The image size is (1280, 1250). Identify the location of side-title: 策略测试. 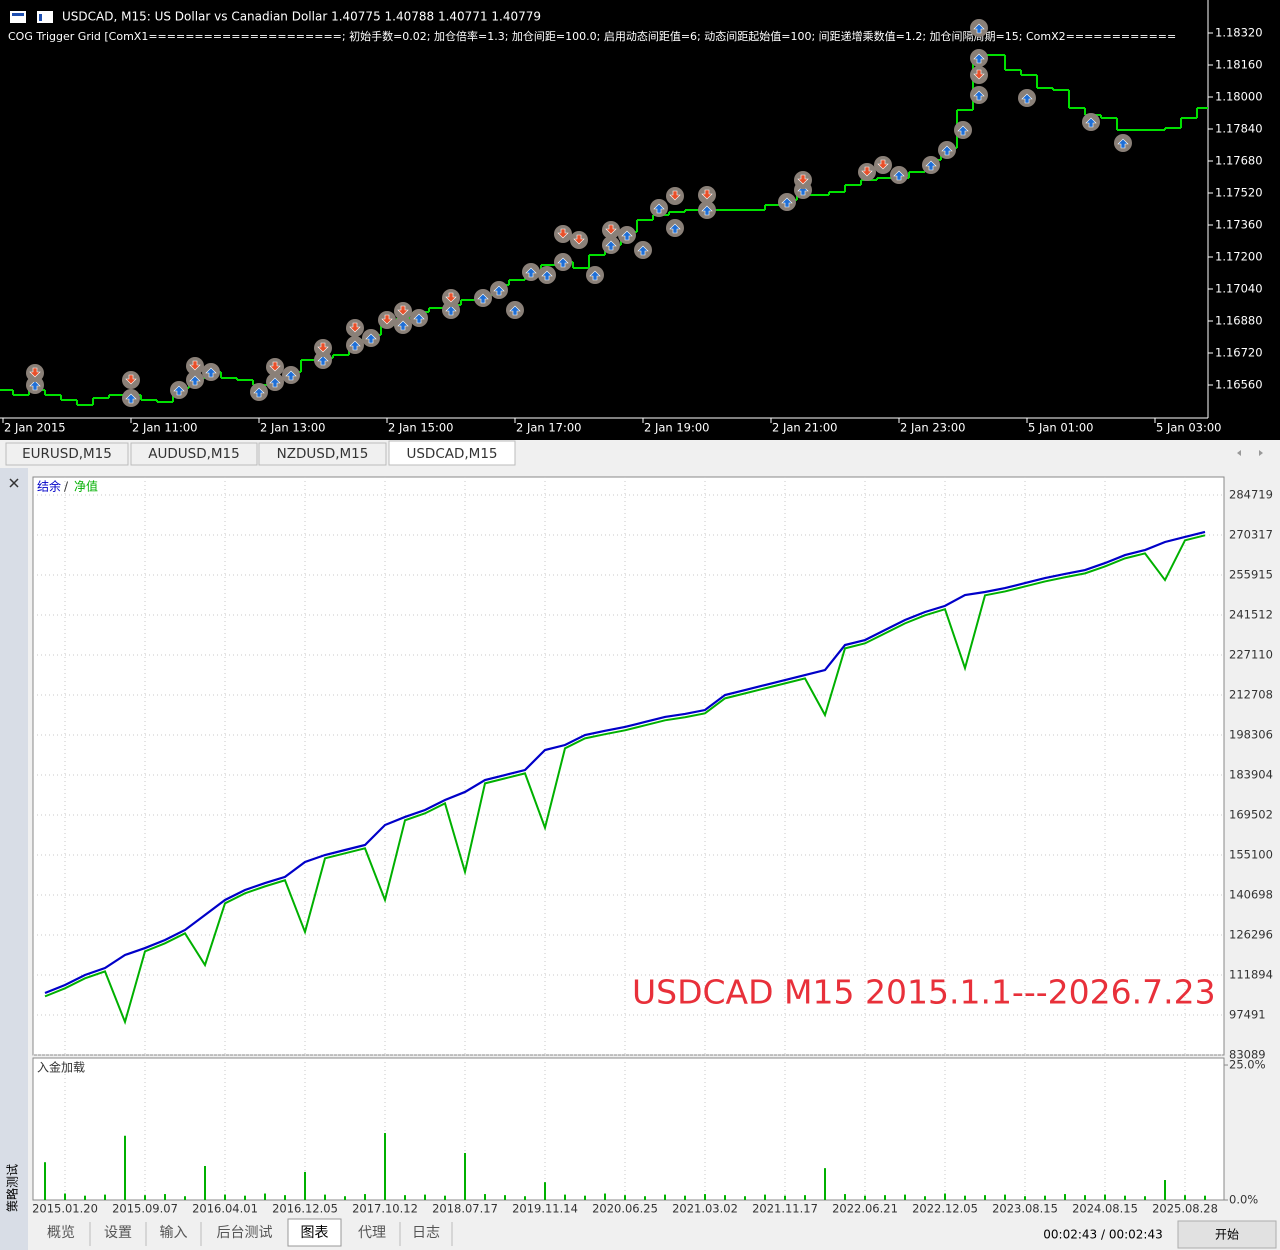
(12, 1188).